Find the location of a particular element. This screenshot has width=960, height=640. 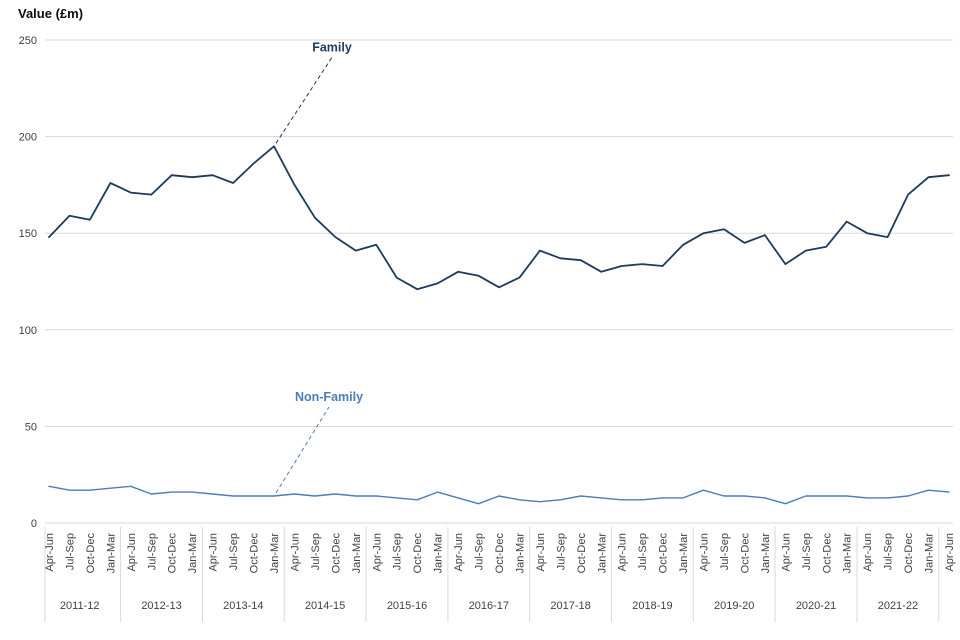

year-group-label: 2021-22 is located at coordinates (898, 606).